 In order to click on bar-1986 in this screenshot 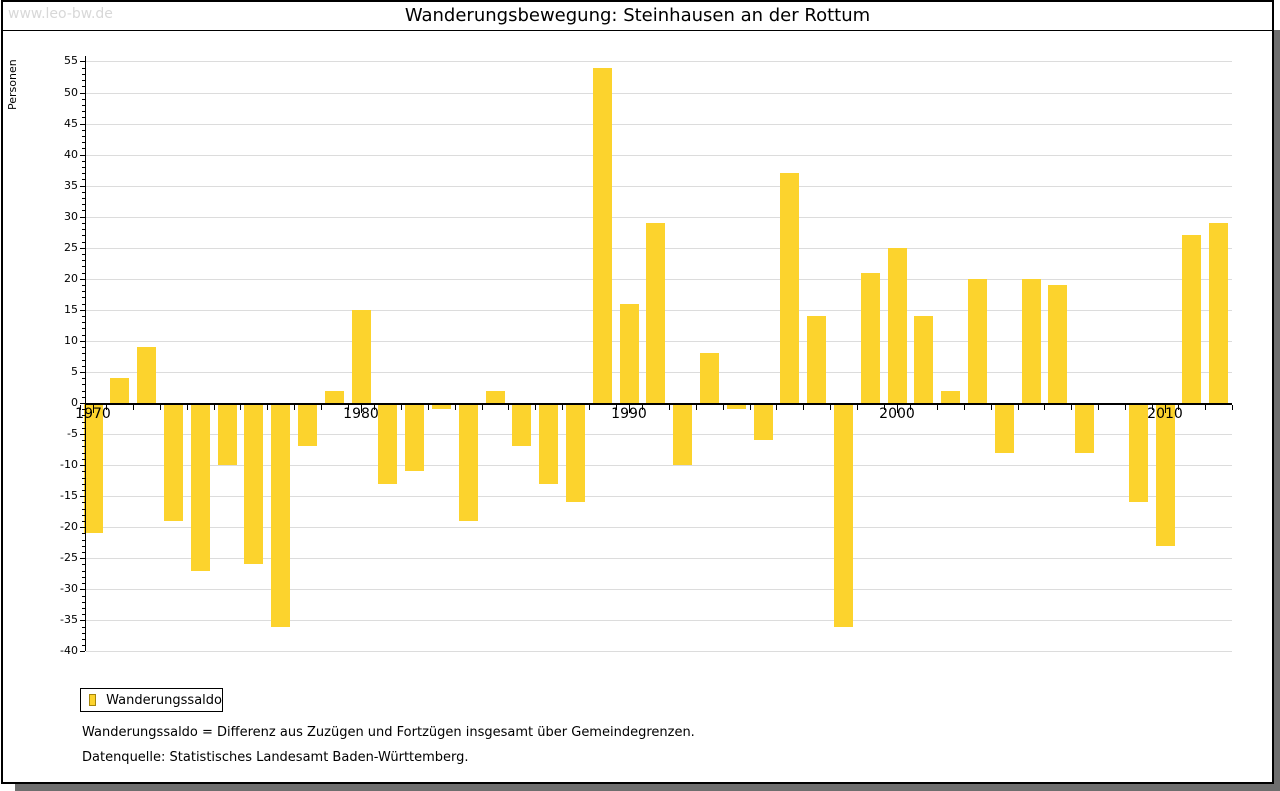, I will do `click(521, 424)`.